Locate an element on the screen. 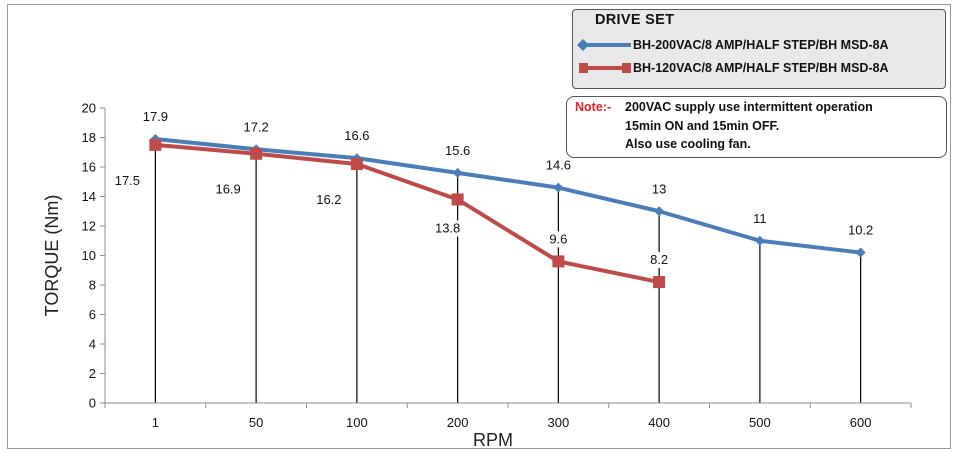 This screenshot has width=957, height=452. data-label: 16.9 is located at coordinates (227, 189).